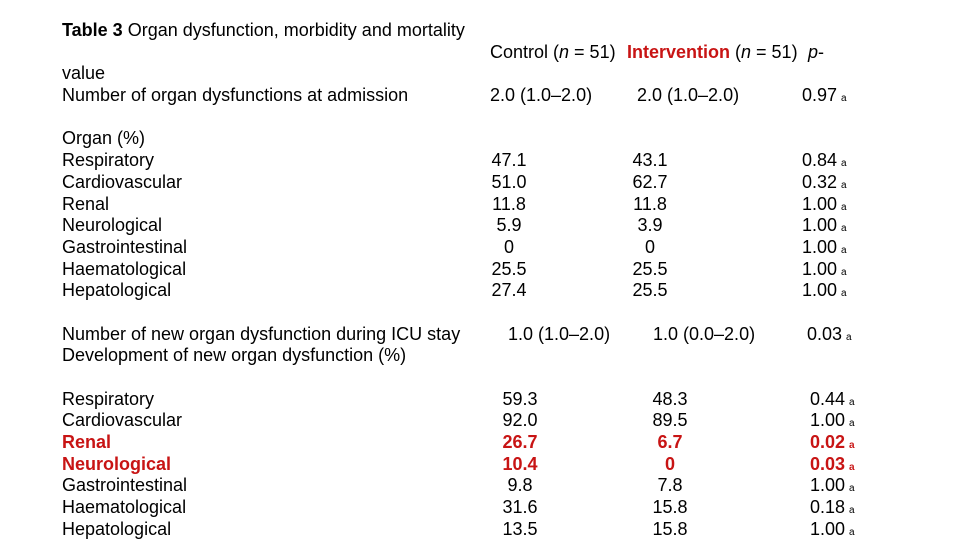  What do you see at coordinates (824, 97) in the screenshot?
I see `p-value: 0.97 a` at bounding box center [824, 97].